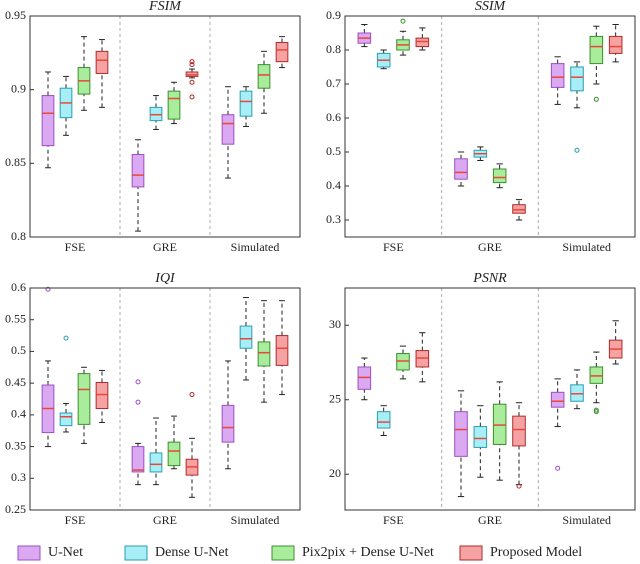 The image size is (640, 564). I want to click on y-tick-label: 0.35, so click(15, 445).